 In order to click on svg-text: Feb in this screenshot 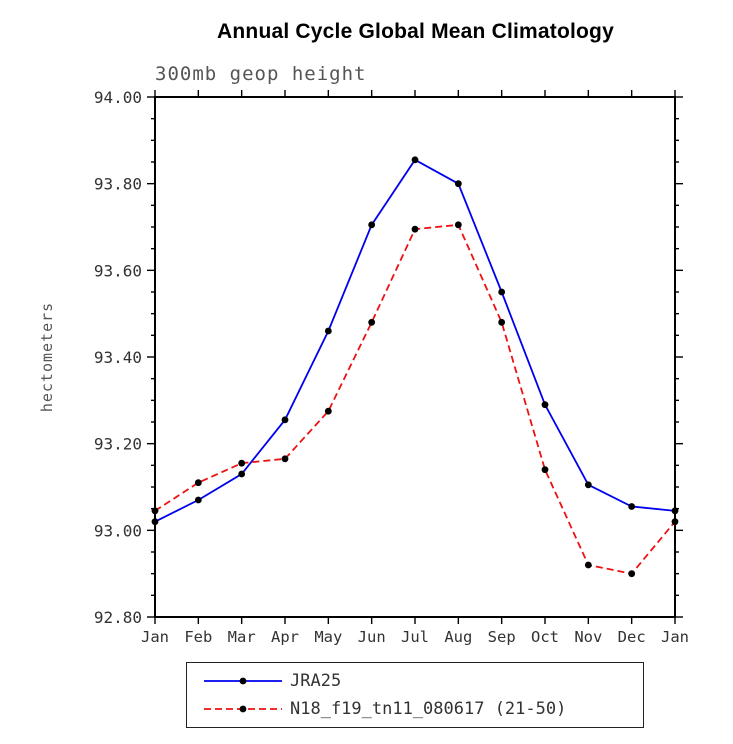, I will do `click(198, 637)`.